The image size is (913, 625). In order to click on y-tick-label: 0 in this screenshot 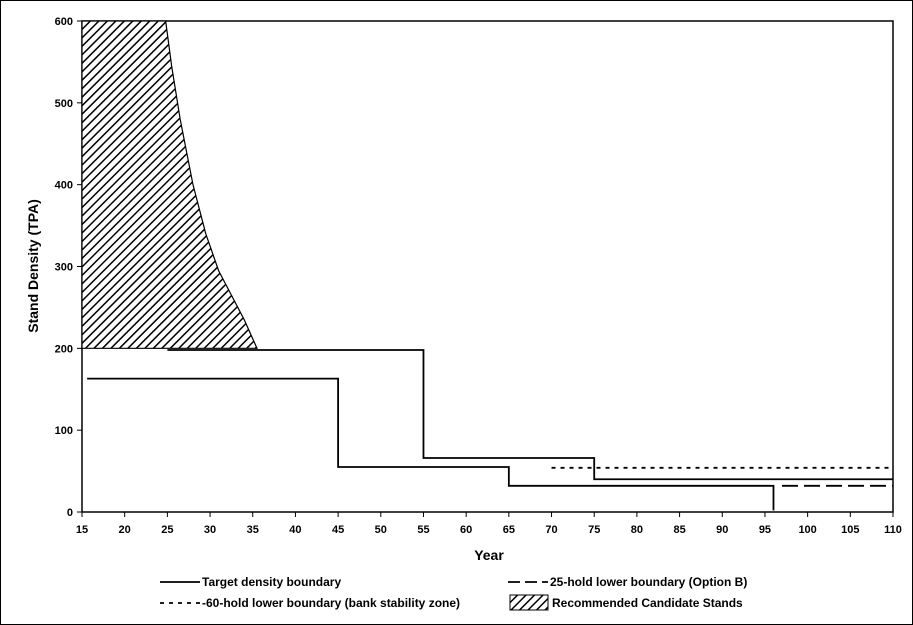, I will do `click(70, 513)`.